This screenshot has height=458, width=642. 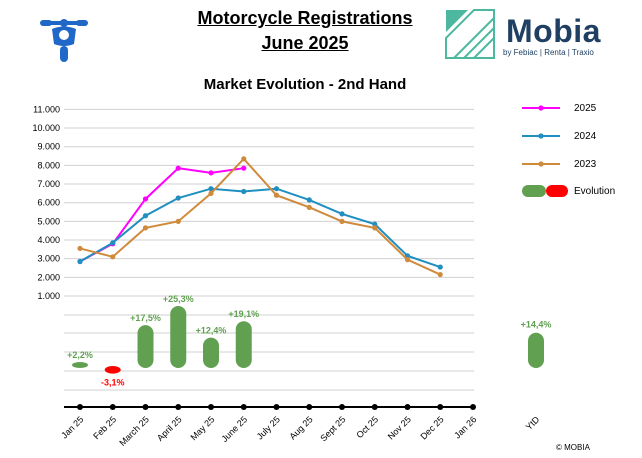 What do you see at coordinates (169, 428) in the screenshot?
I see `x-tick-label: April 25` at bounding box center [169, 428].